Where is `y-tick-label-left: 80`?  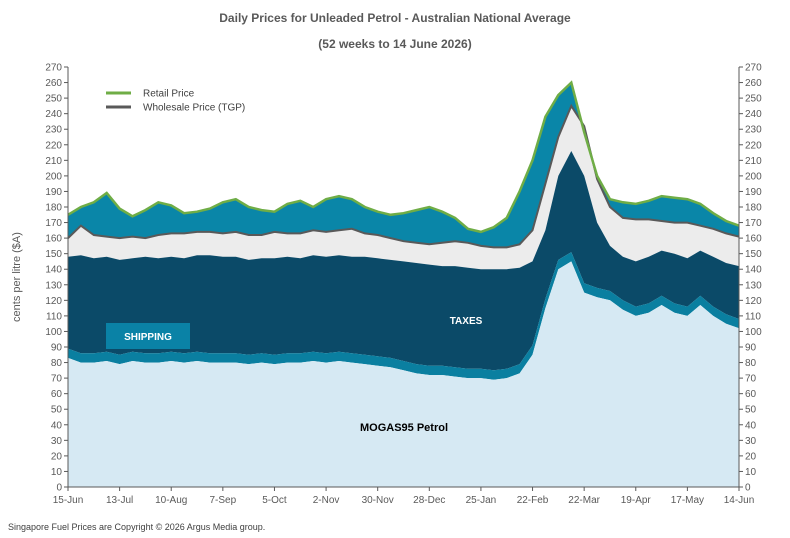
y-tick-label-left: 80 is located at coordinates (57, 363).